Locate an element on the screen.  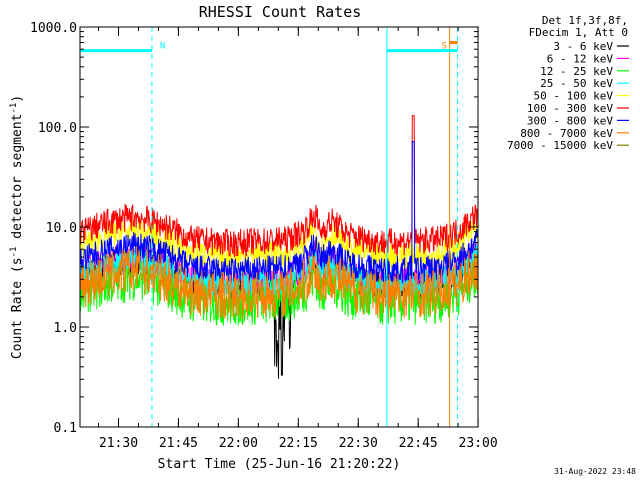
legend-label-6: 300 - 800 keV is located at coordinates (570, 120).